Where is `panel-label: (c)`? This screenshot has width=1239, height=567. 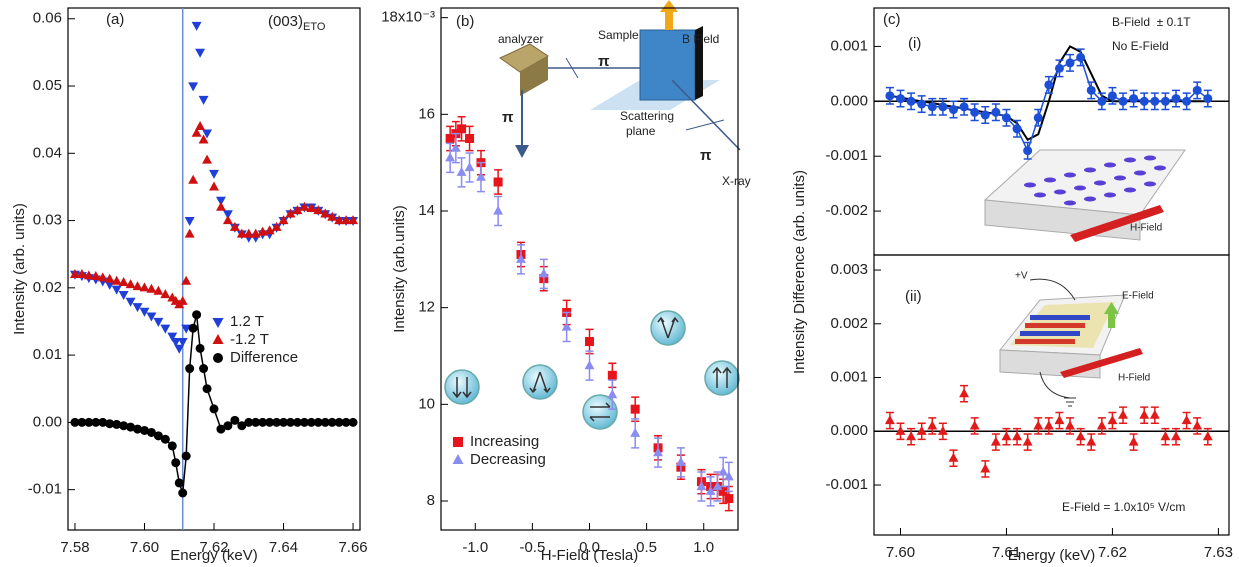 panel-label: (c) is located at coordinates (892, 19).